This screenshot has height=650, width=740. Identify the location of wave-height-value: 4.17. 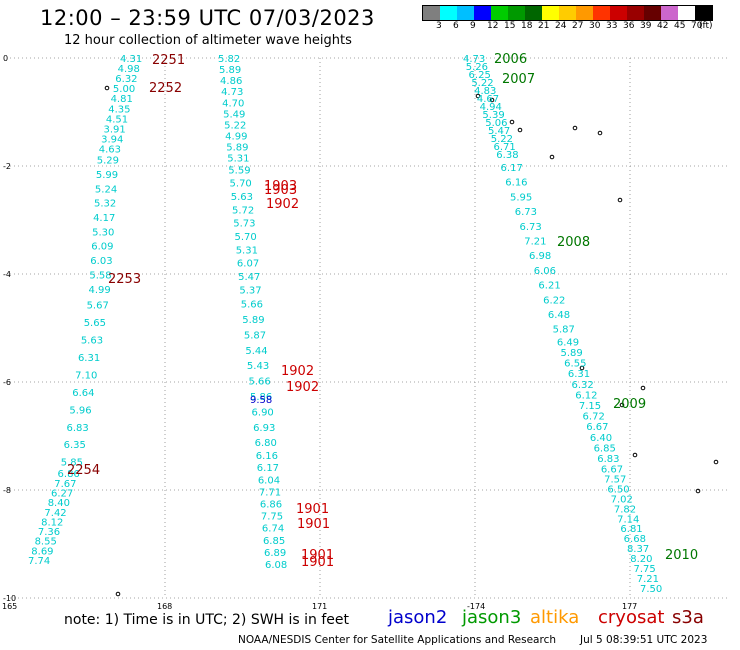
(104, 218).